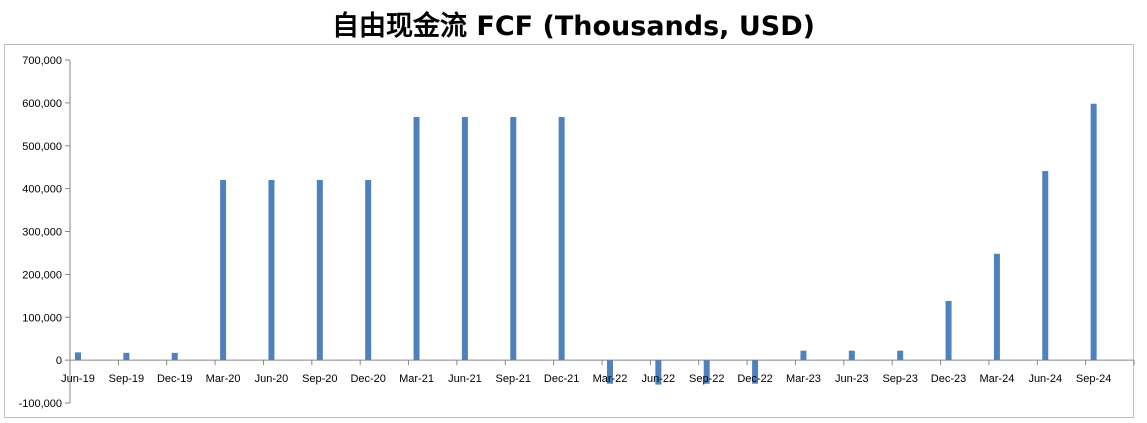 This screenshot has height=423, width=1147. What do you see at coordinates (40, 404) in the screenshot?
I see `y-tick-label: -100,000` at bounding box center [40, 404].